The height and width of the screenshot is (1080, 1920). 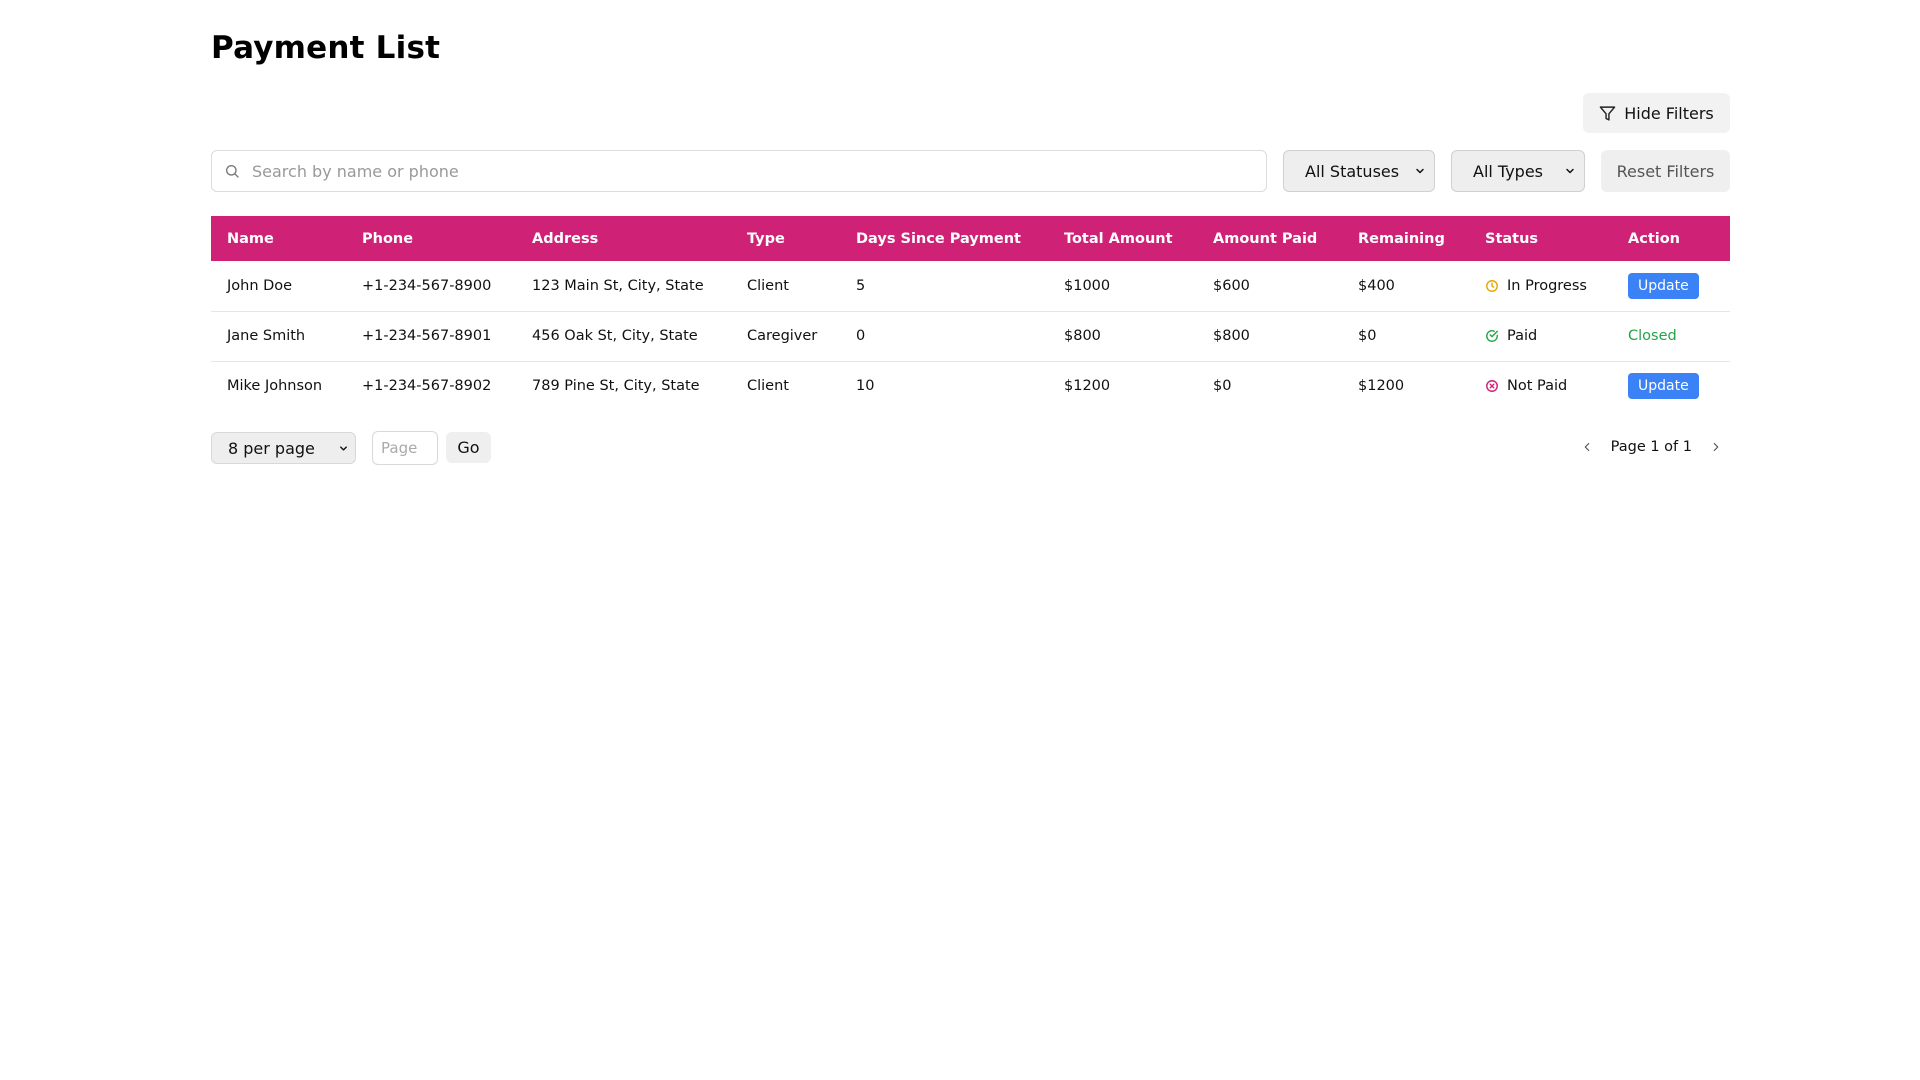 I want to click on status-filter-value: All Statuses, so click(x=1352, y=171).